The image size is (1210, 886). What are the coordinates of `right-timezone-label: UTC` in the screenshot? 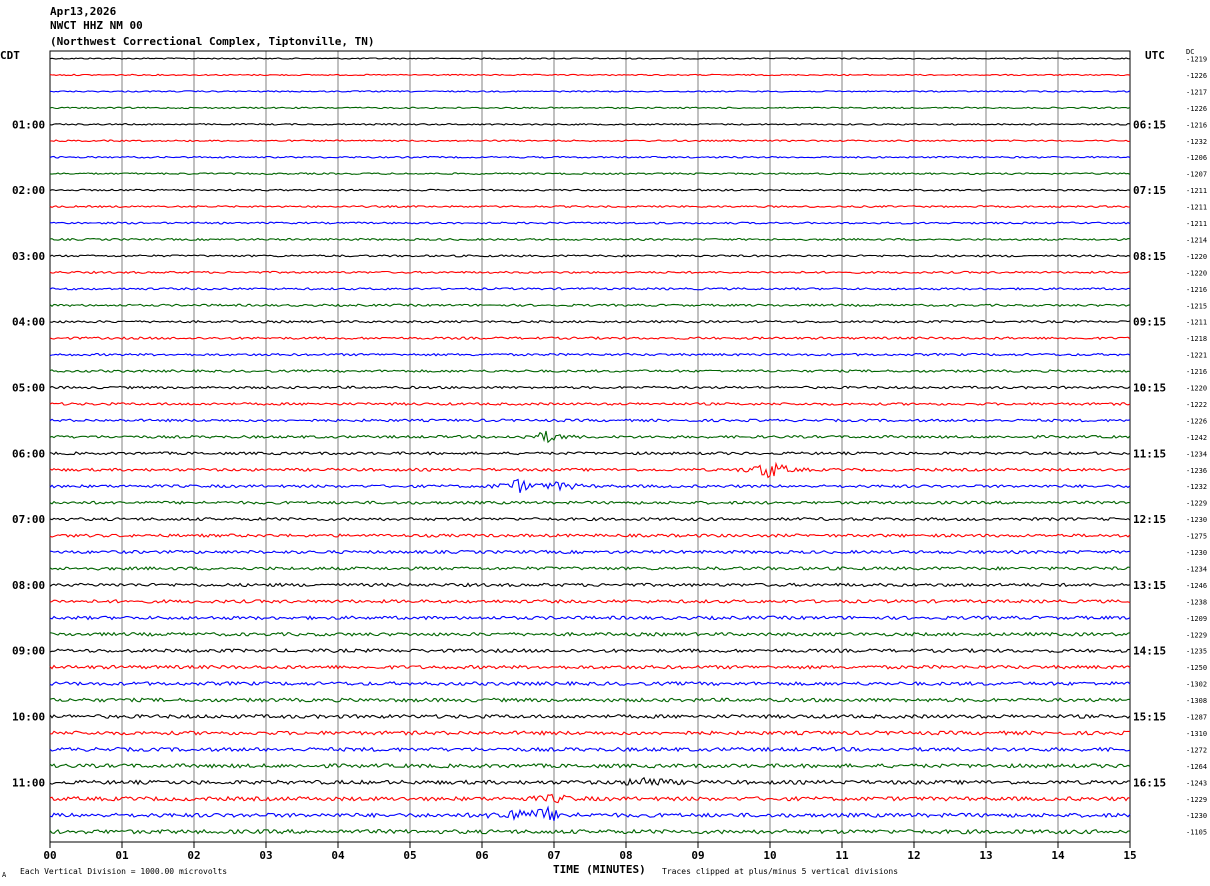 It's located at (1155, 55).